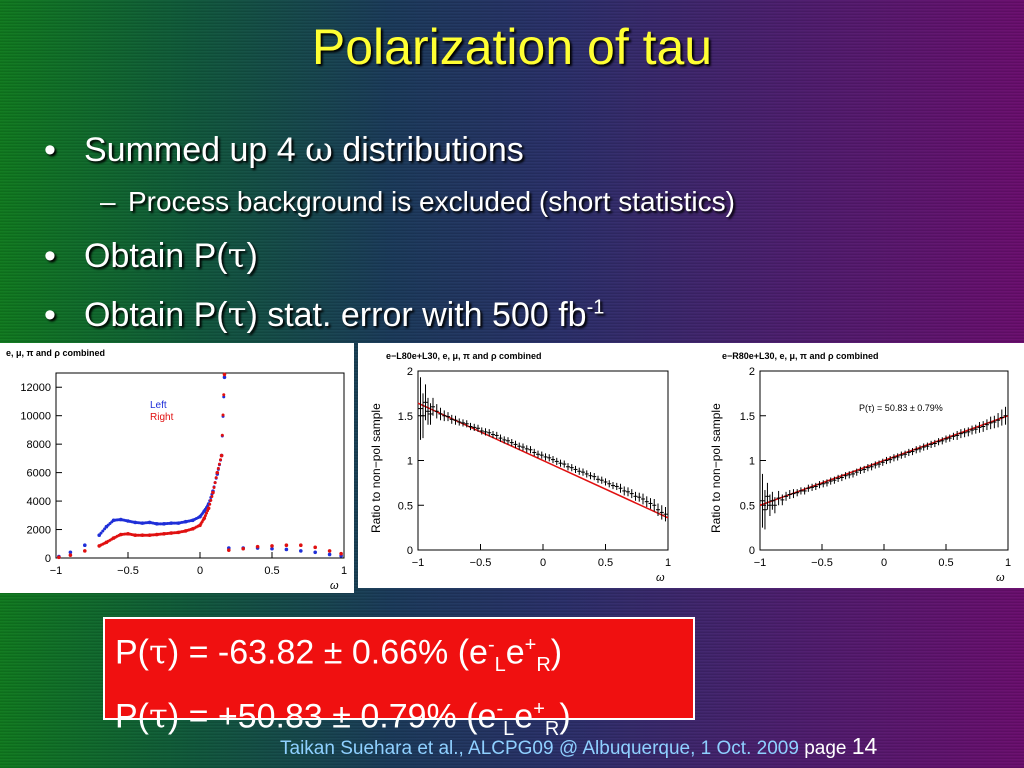  What do you see at coordinates (524, 716) in the screenshot?
I see `result-text: e` at bounding box center [524, 716].